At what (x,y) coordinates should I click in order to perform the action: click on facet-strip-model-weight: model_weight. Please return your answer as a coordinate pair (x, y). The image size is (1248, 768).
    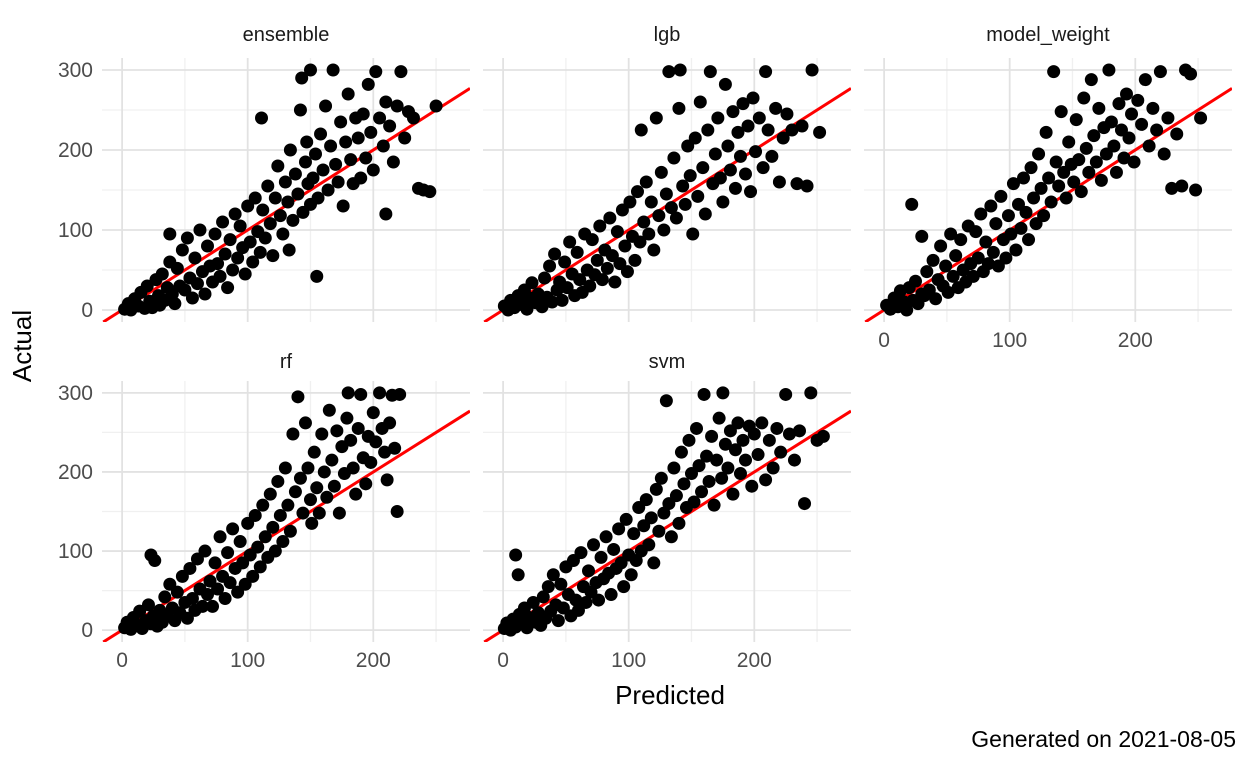
    Looking at the image, I should click on (1048, 35).